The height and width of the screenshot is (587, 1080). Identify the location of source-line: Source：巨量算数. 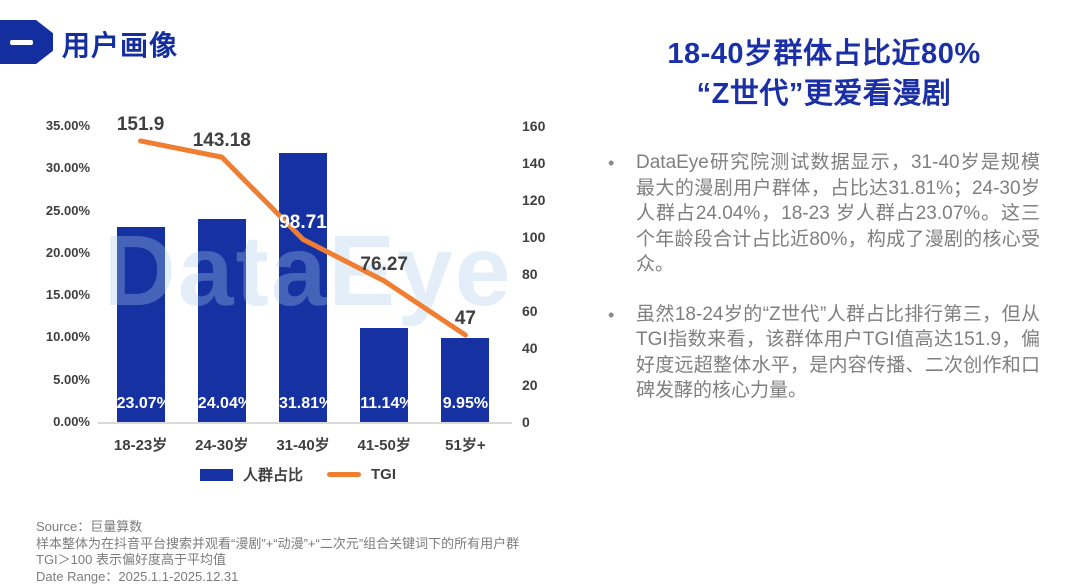
(89, 526).